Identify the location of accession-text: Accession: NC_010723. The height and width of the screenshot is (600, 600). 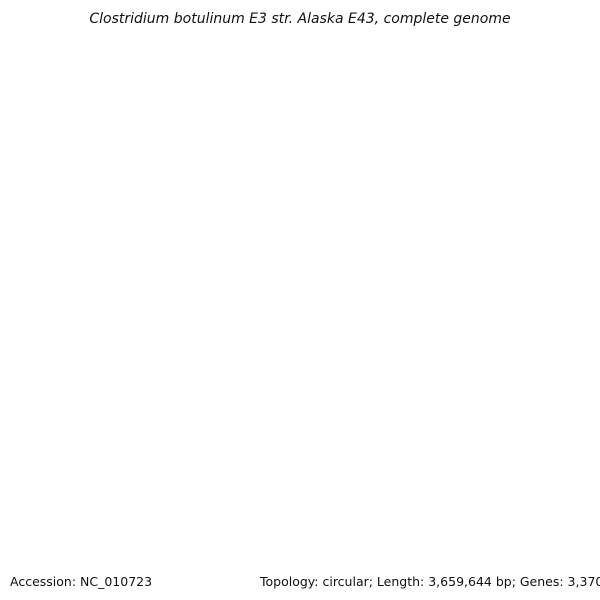
(81, 581).